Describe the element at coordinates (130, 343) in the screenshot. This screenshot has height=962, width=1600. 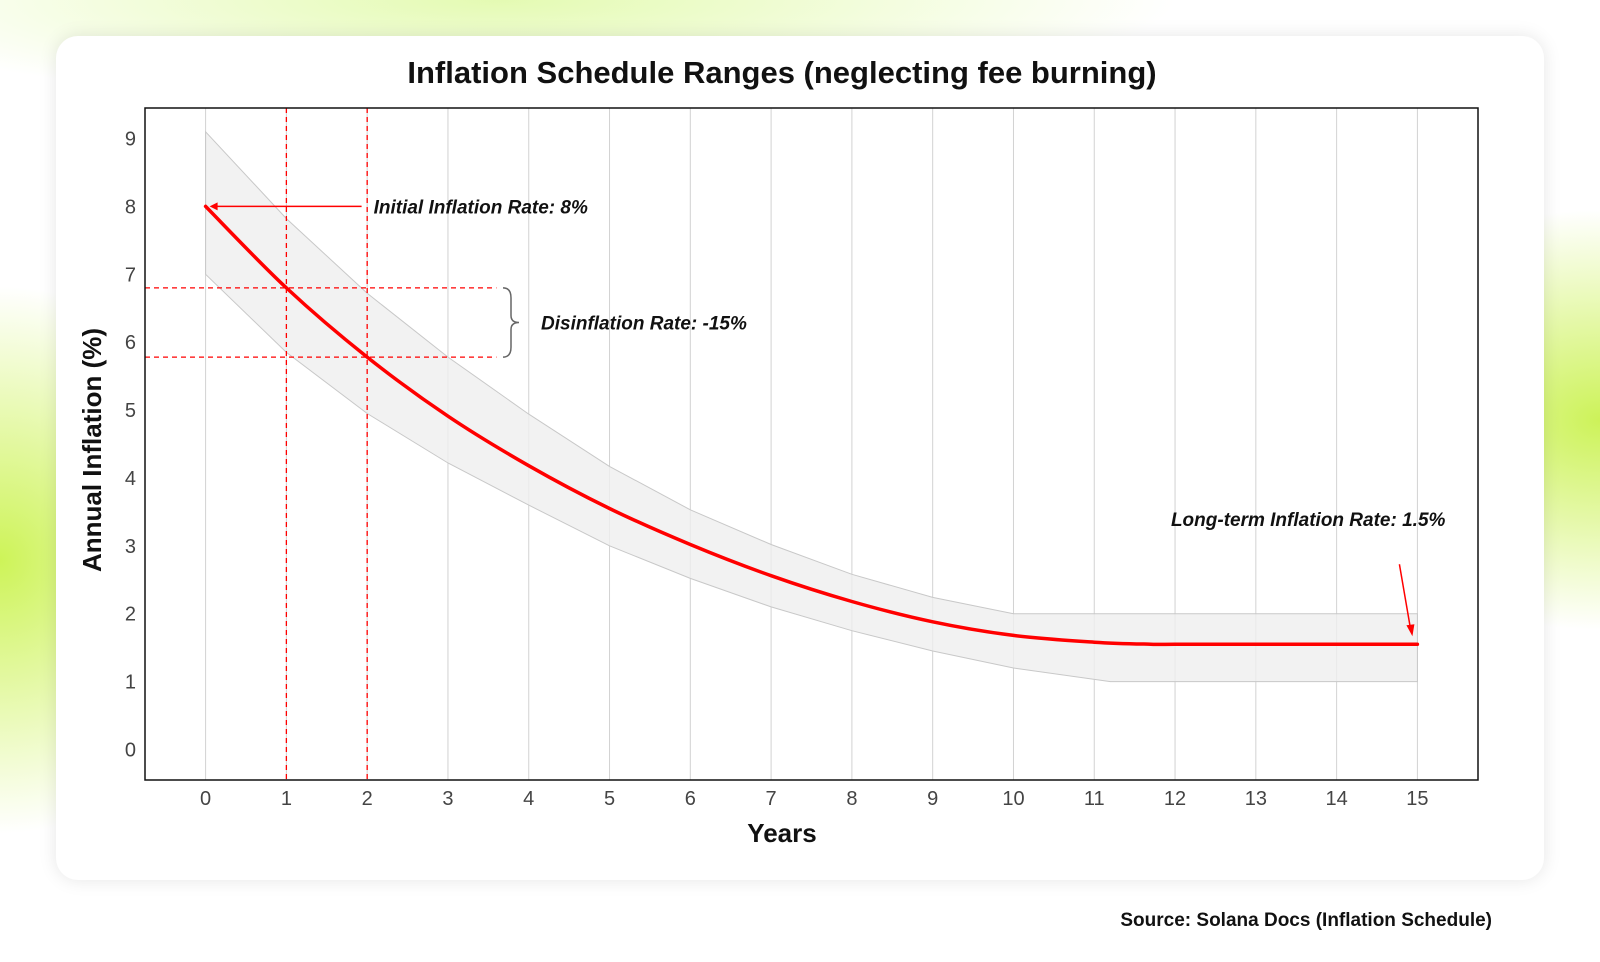
I see `y-tick-6: 6` at that location.